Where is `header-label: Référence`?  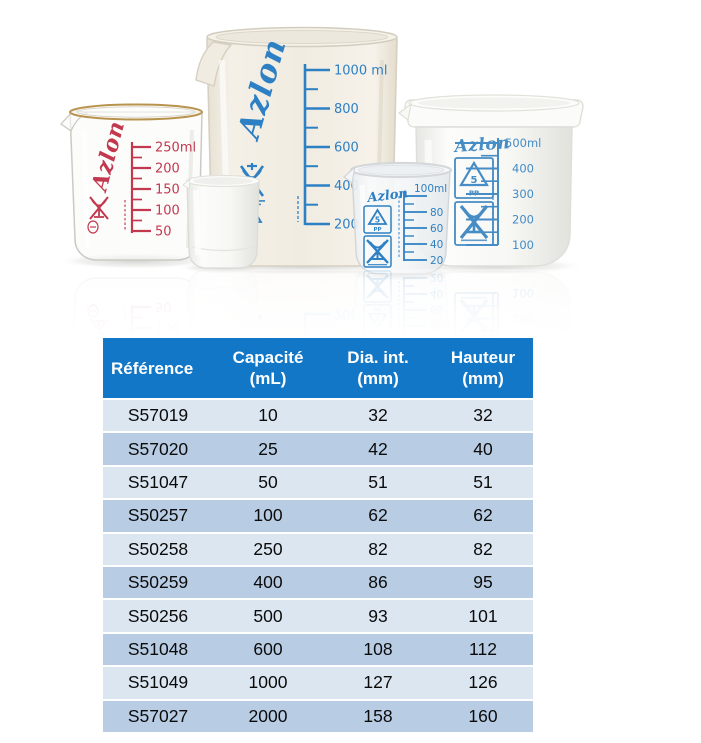 header-label: Référence is located at coordinates (152, 368).